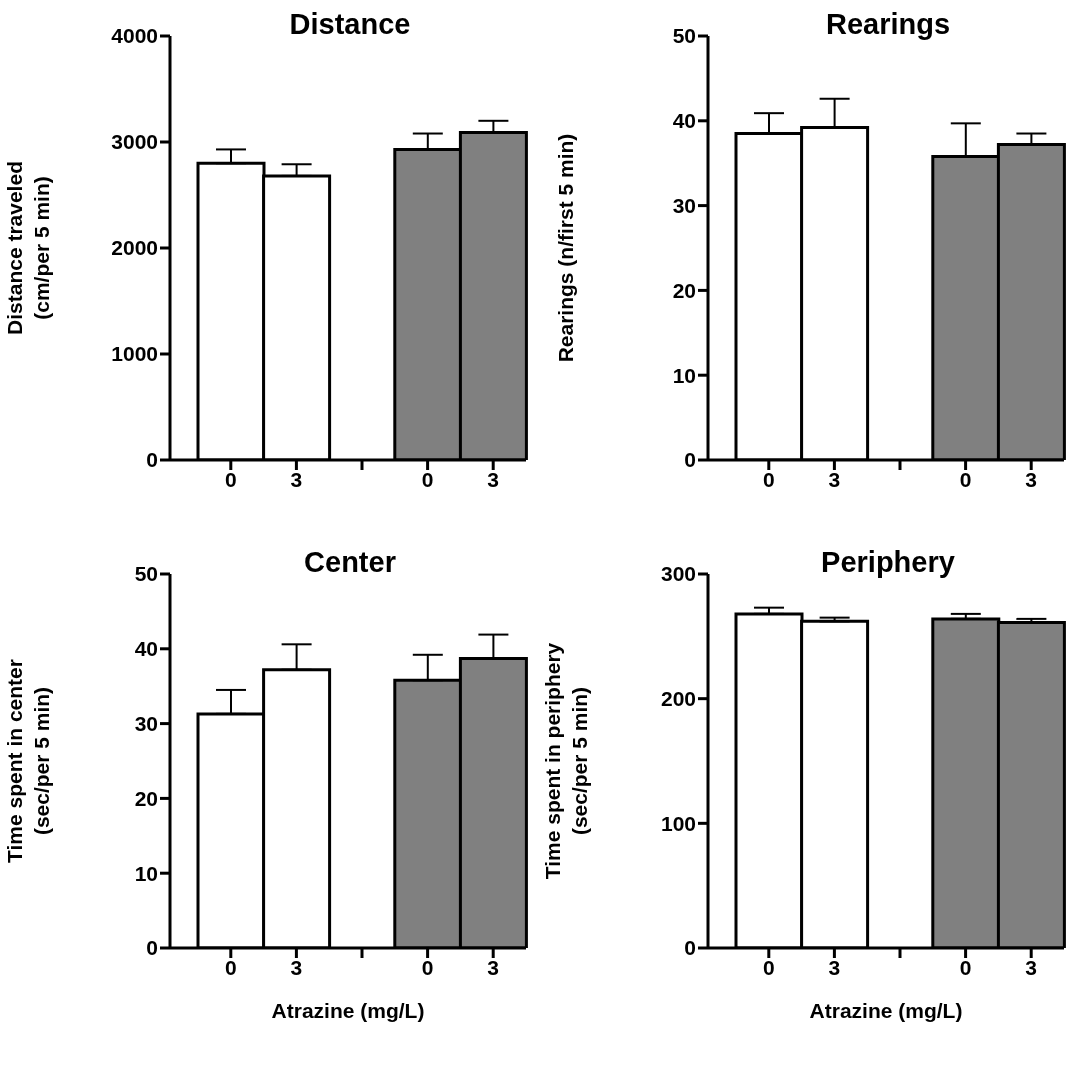 The width and height of the screenshot is (1077, 1076). I want to click on y-tick-label: 1000, so click(134, 354).